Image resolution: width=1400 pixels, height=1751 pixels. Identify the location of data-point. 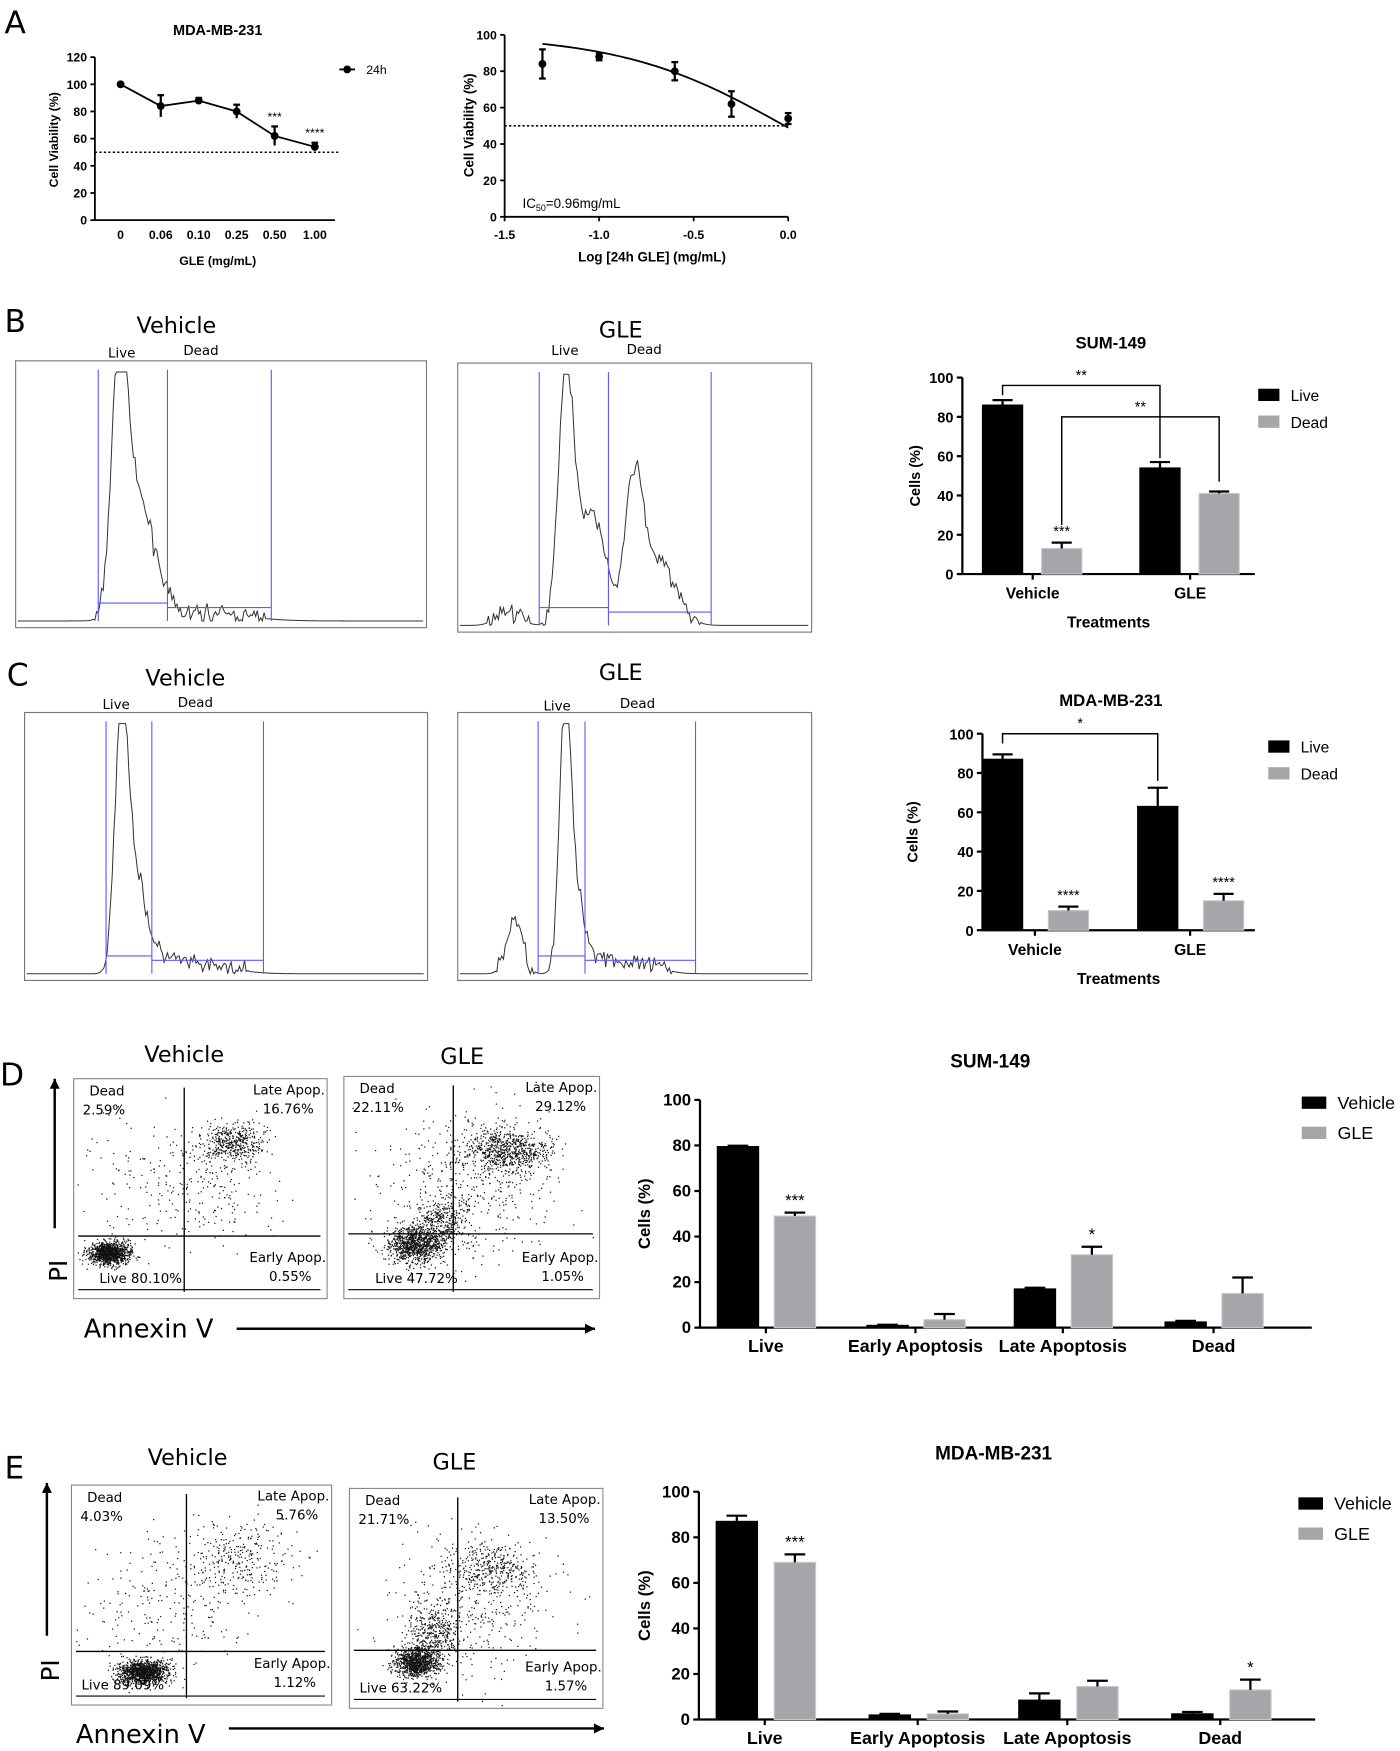
(542, 64).